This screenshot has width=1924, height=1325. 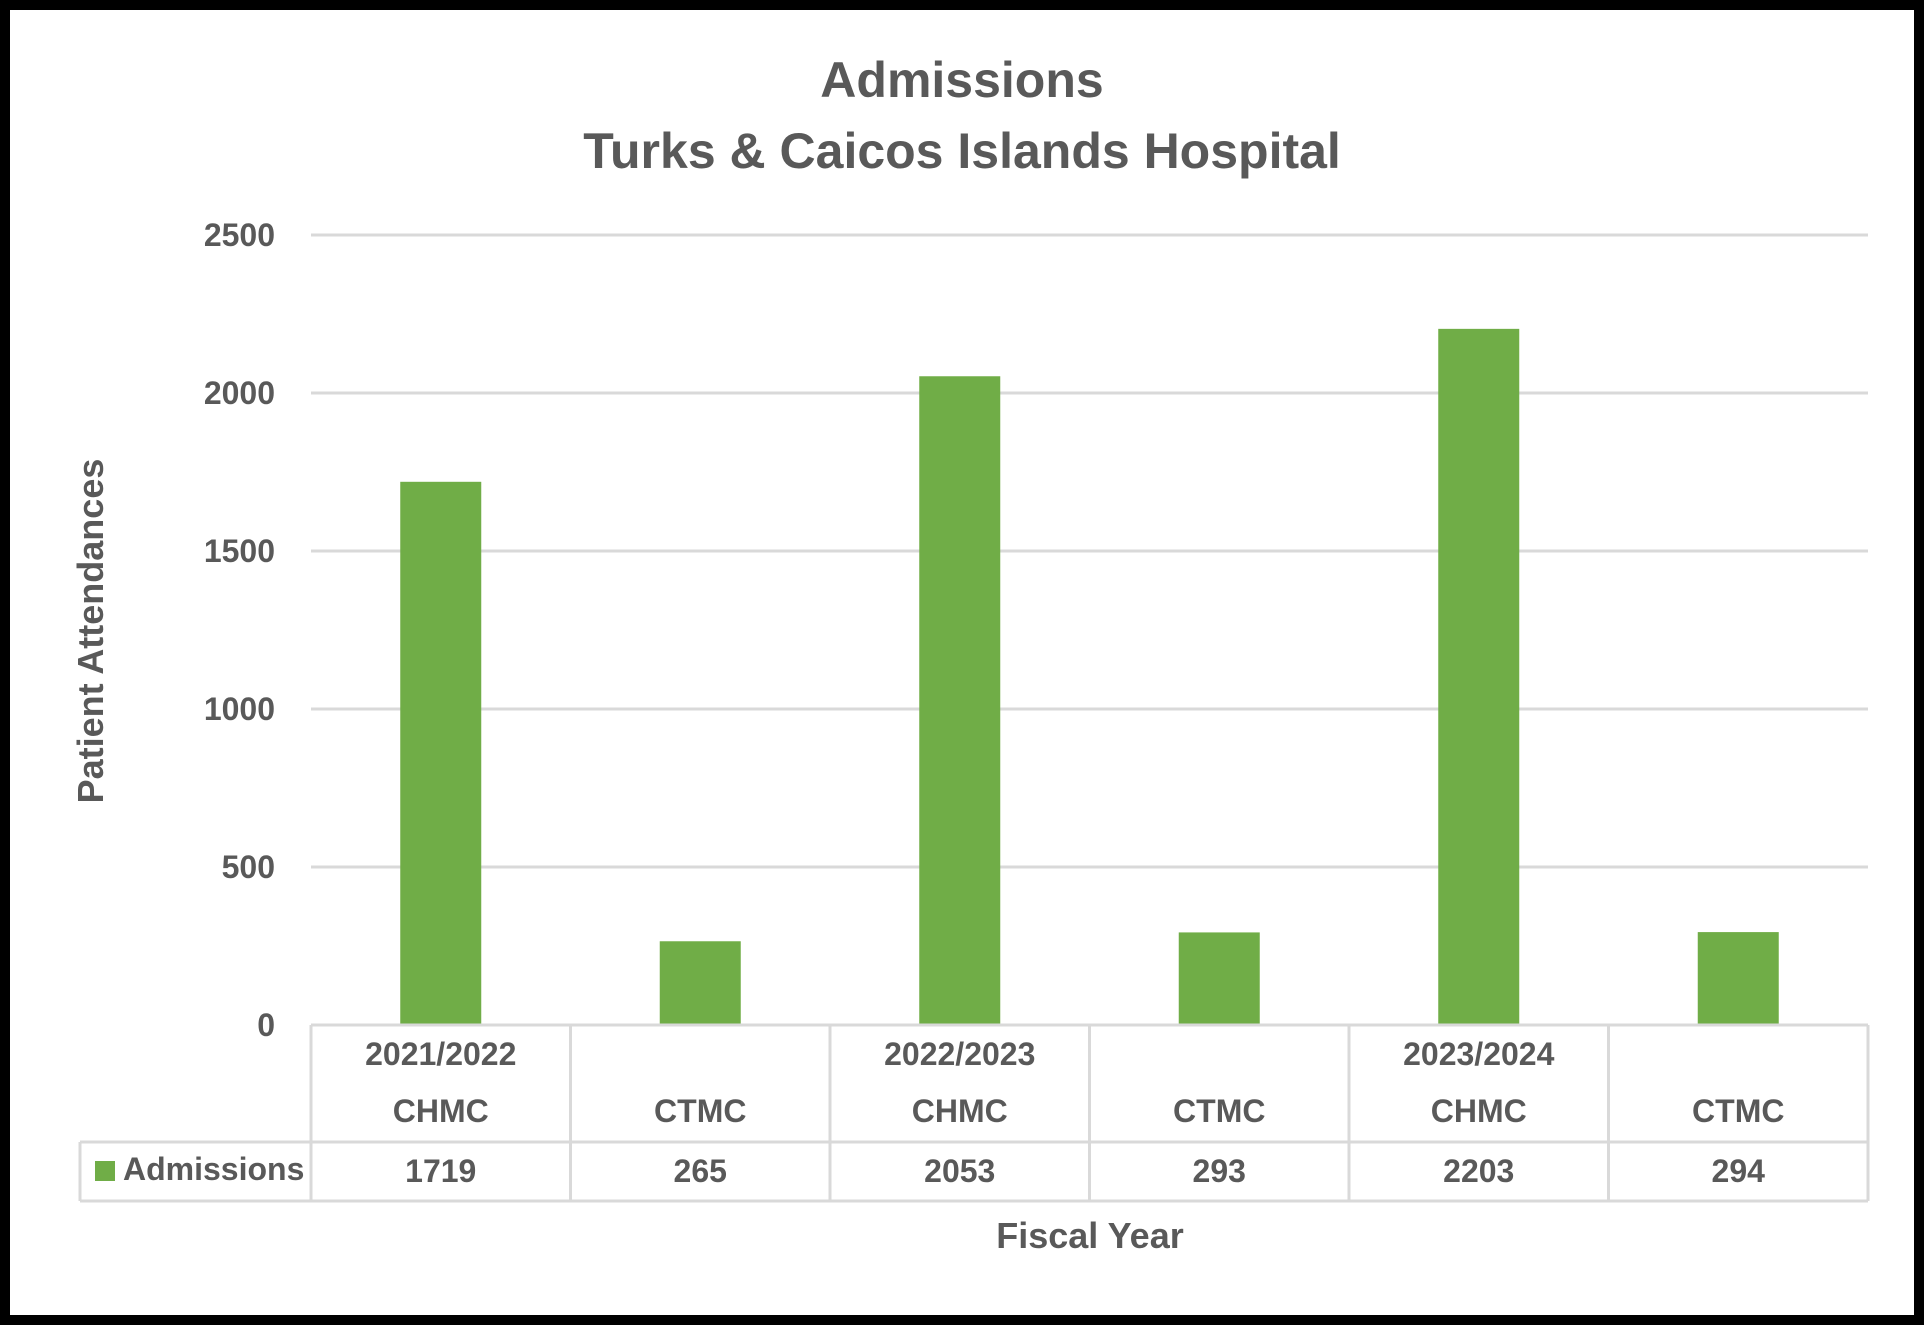 What do you see at coordinates (248, 867) in the screenshot?
I see `y-tick-label: 500` at bounding box center [248, 867].